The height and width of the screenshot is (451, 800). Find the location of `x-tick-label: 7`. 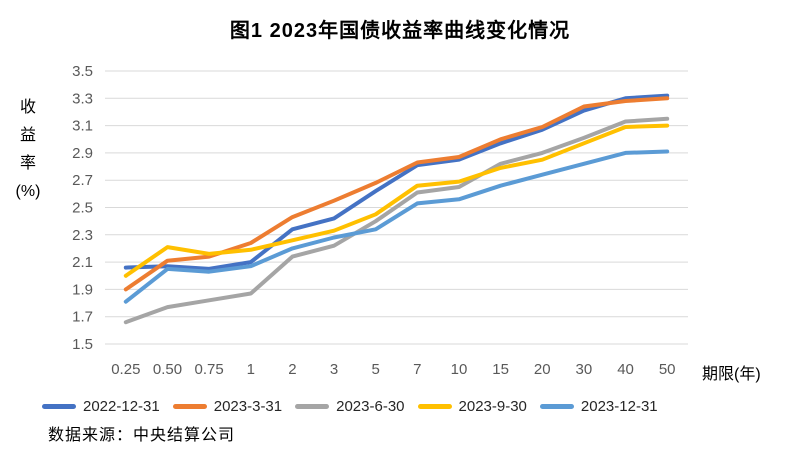

x-tick-label: 7 is located at coordinates (417, 369).